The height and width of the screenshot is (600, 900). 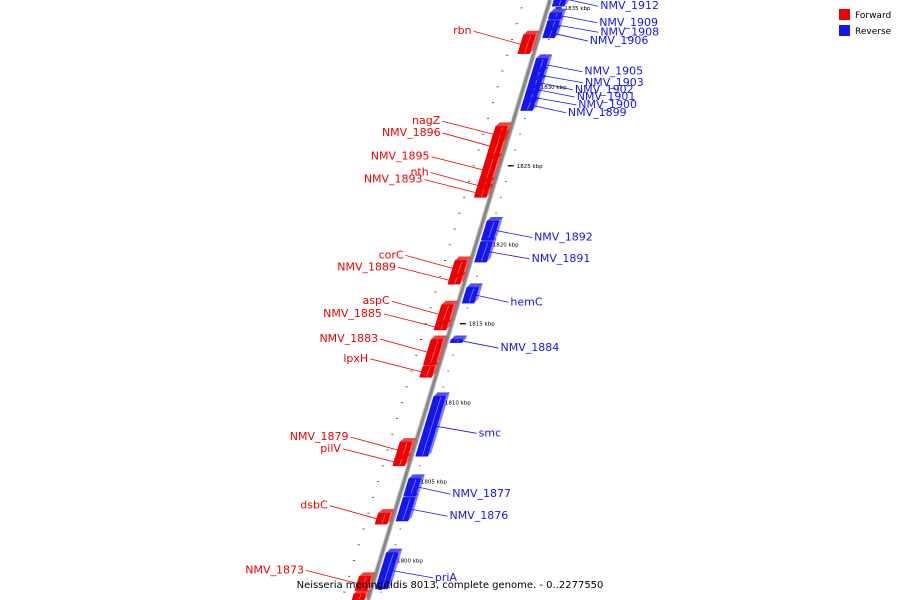 What do you see at coordinates (604, 89) in the screenshot?
I see `gene-label: NMV_1902` at bounding box center [604, 89].